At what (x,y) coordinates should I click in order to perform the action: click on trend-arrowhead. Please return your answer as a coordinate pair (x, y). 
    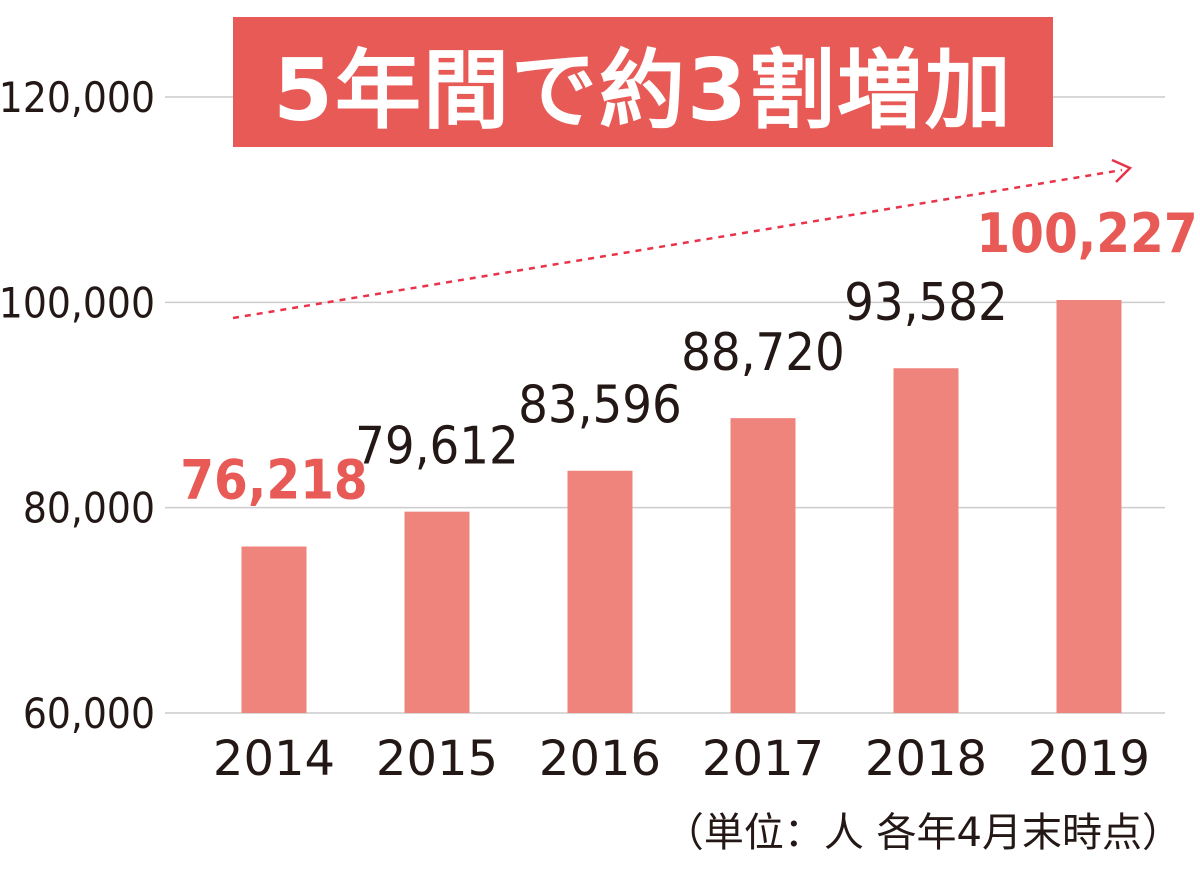
    Looking at the image, I should click on (1122, 170).